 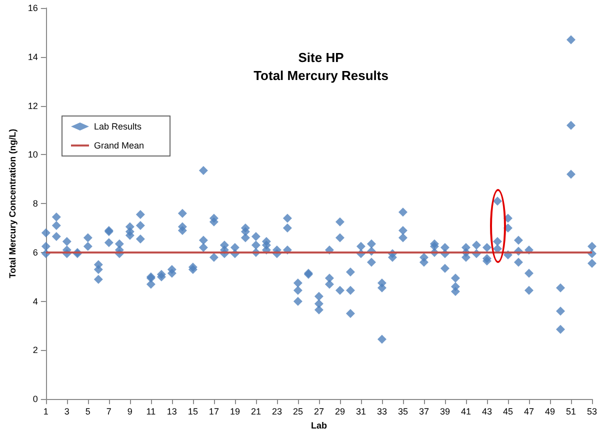 What do you see at coordinates (361, 411) in the screenshot?
I see `x-tick-label: 31` at bounding box center [361, 411].